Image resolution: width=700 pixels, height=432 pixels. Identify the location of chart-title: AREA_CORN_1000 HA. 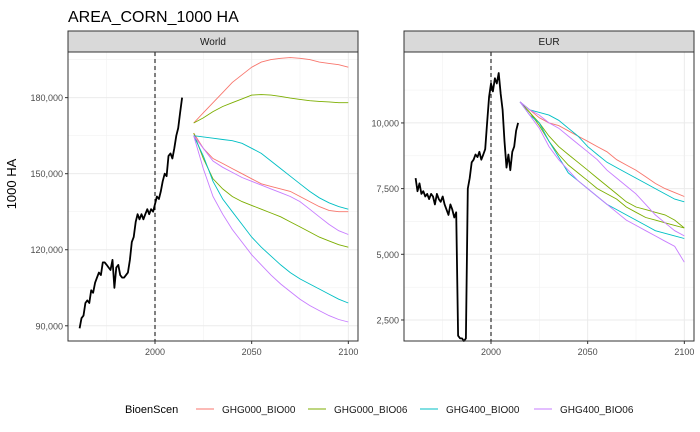
(153, 17).